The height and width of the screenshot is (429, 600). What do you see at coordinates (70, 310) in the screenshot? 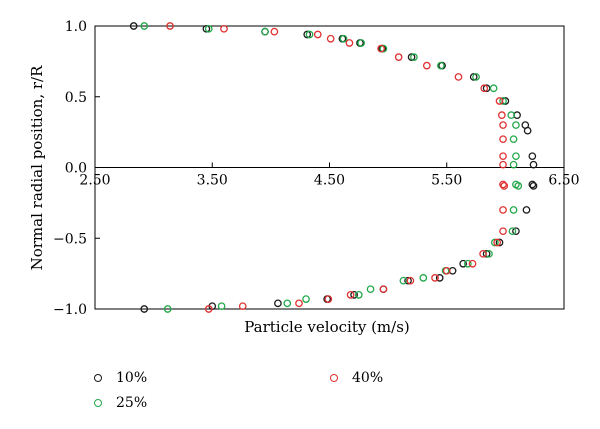
I see `y-tick-label: −1.0` at bounding box center [70, 310].